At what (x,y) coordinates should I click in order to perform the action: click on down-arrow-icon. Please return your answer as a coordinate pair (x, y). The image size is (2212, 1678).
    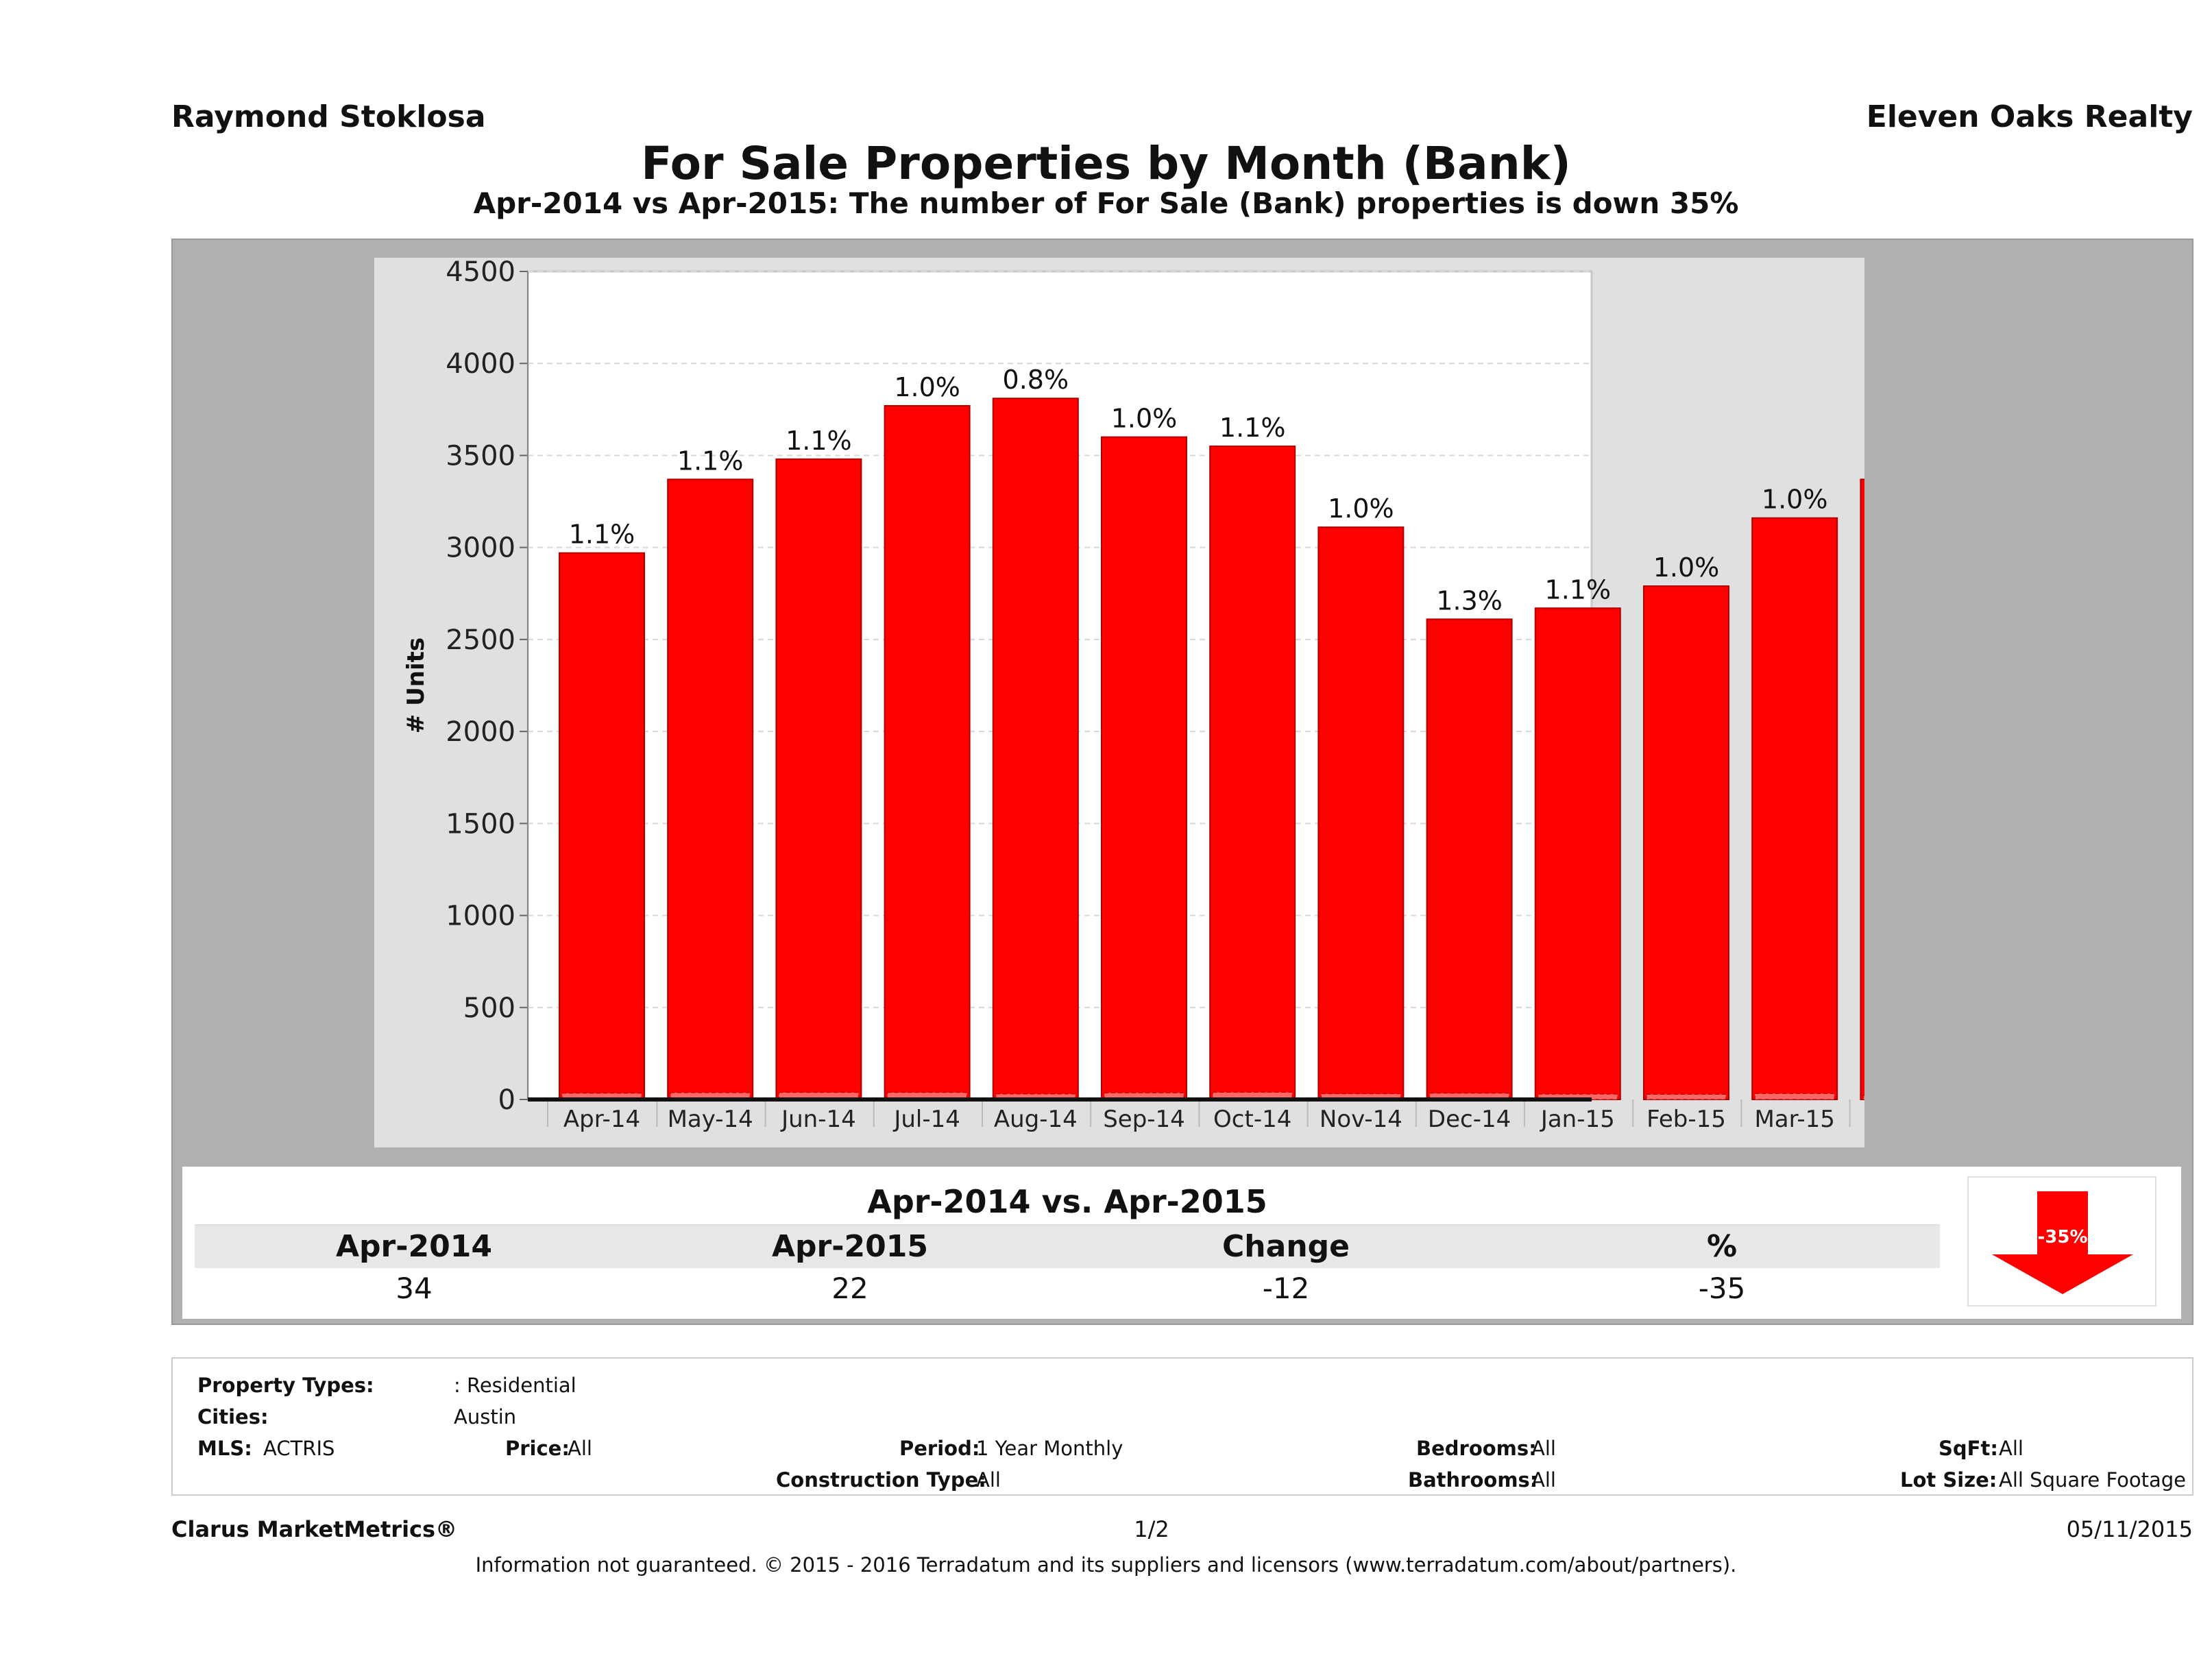
    Looking at the image, I should click on (2062, 1242).